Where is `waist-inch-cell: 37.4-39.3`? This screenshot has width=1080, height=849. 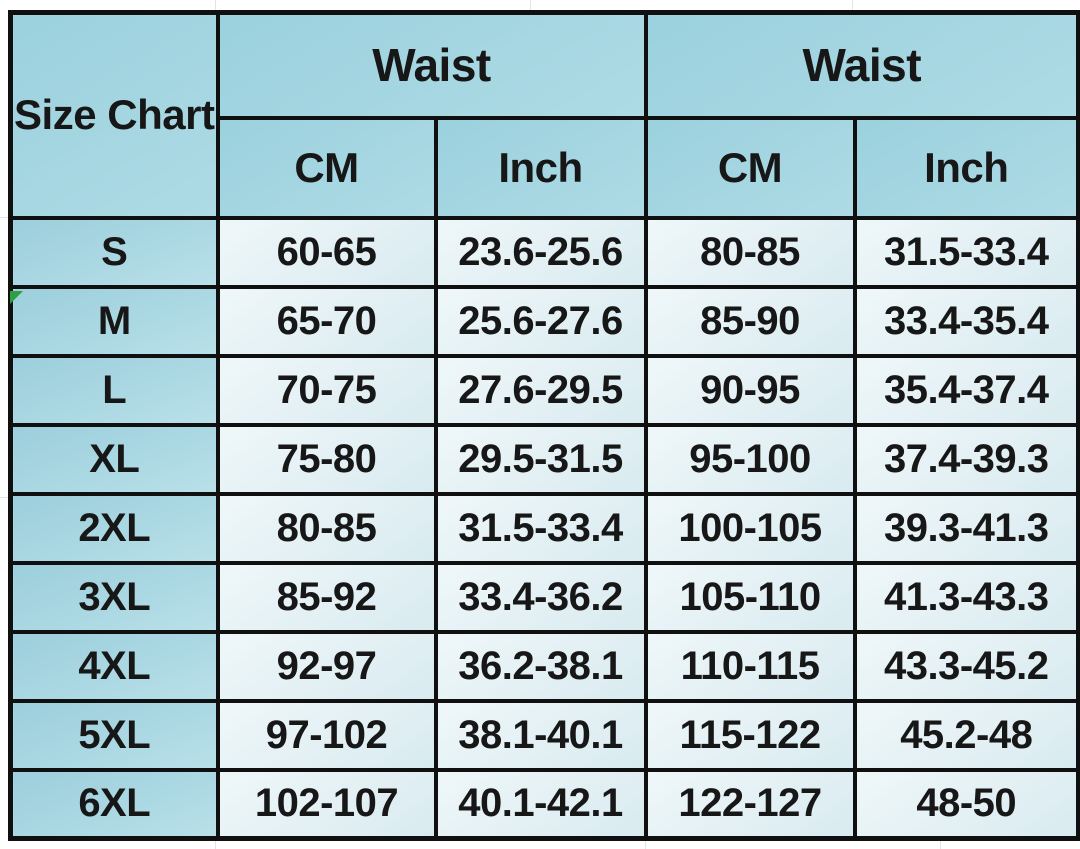 waist-inch-cell: 37.4-39.3 is located at coordinates (966, 459).